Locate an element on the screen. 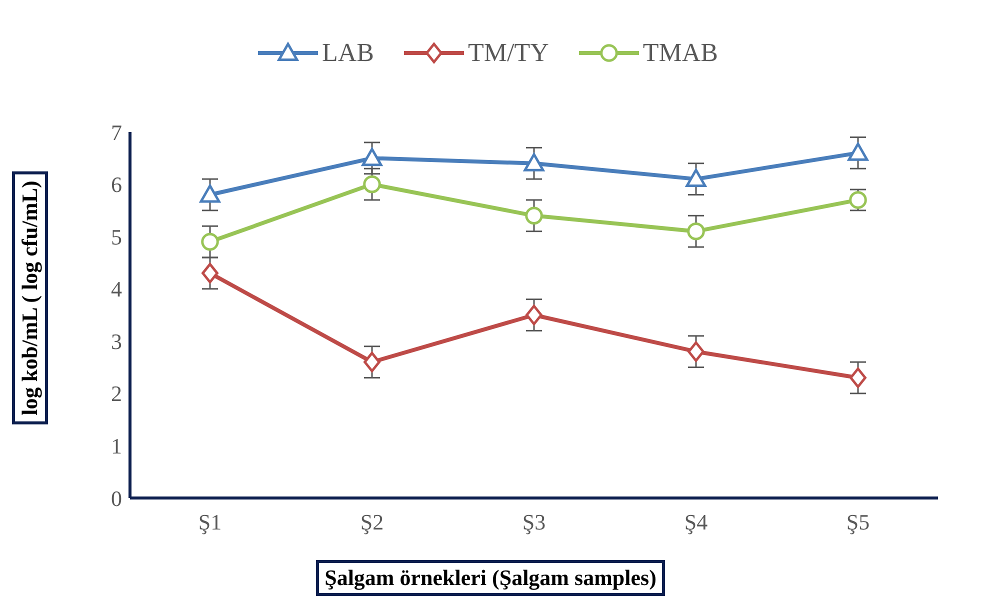 The height and width of the screenshot is (604, 981). x-tick-label: Ş5 is located at coordinates (858, 522).